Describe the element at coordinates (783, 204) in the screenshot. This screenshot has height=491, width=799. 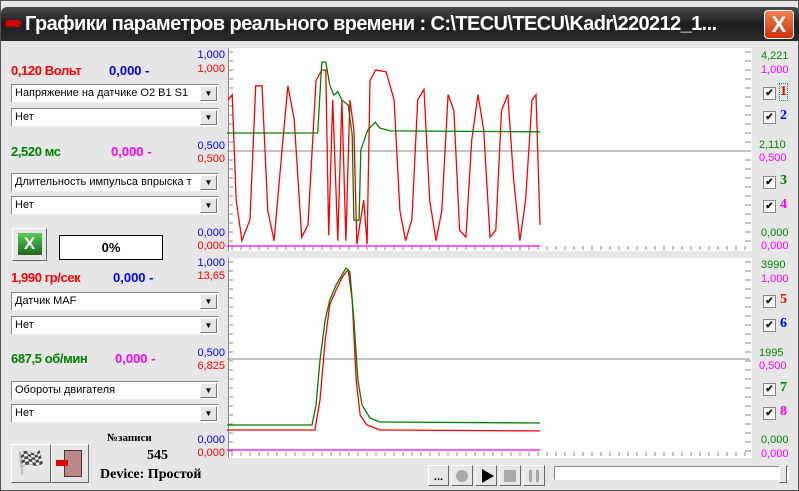
I see `series-4-label: 4` at that location.